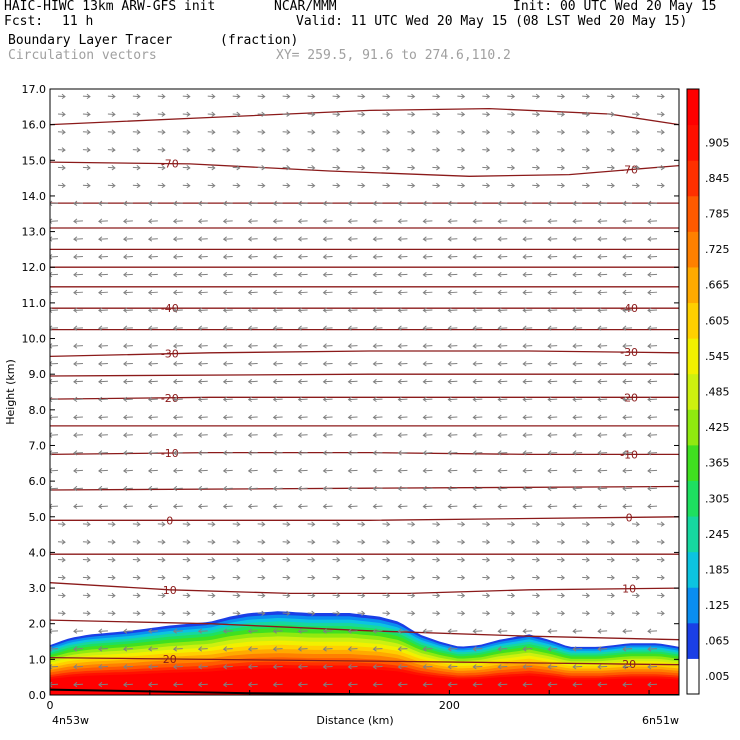  I want to click on y-tick-label: 5.0, so click(38, 517).